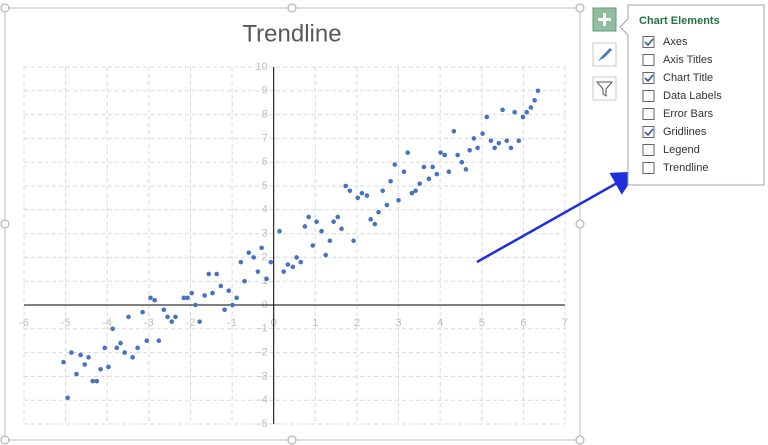 Image resolution: width=768 pixels, height=445 pixels. I want to click on y-tick-label: 3, so click(265, 234).